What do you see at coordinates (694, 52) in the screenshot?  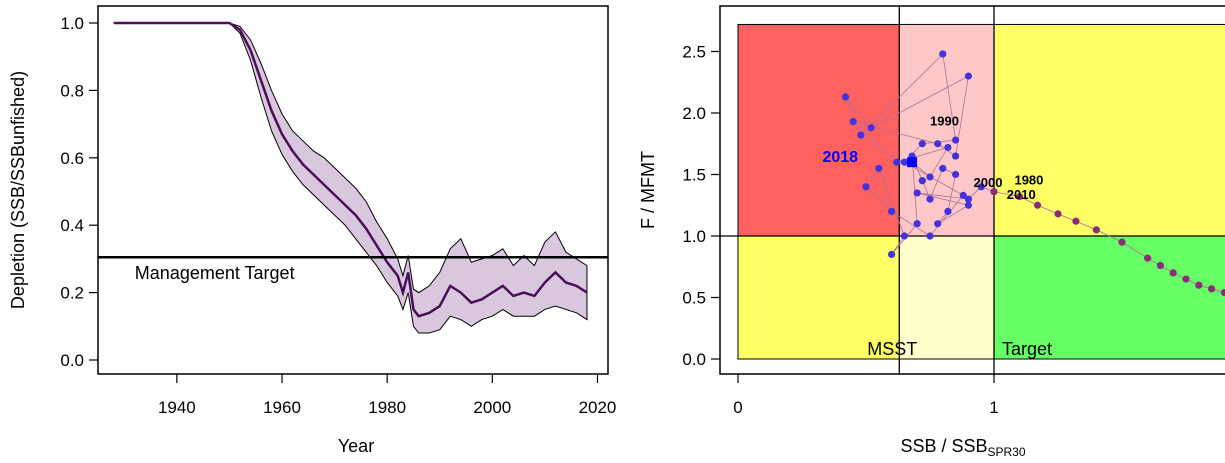 I see `y-tick-label: 2.5` at bounding box center [694, 52].